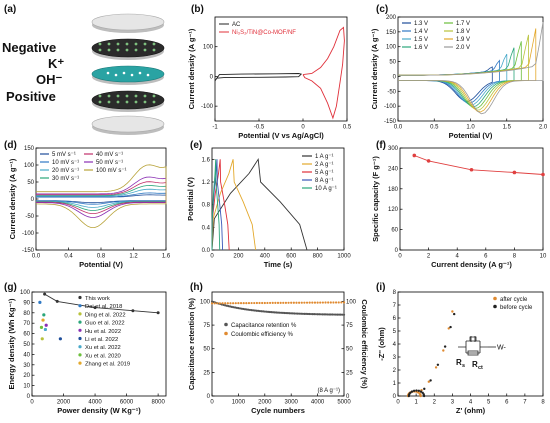 The width and height of the screenshot is (550, 423). What do you see at coordinates (215, 128) in the screenshot?
I see `x-tick-label: -1` at bounding box center [215, 128].